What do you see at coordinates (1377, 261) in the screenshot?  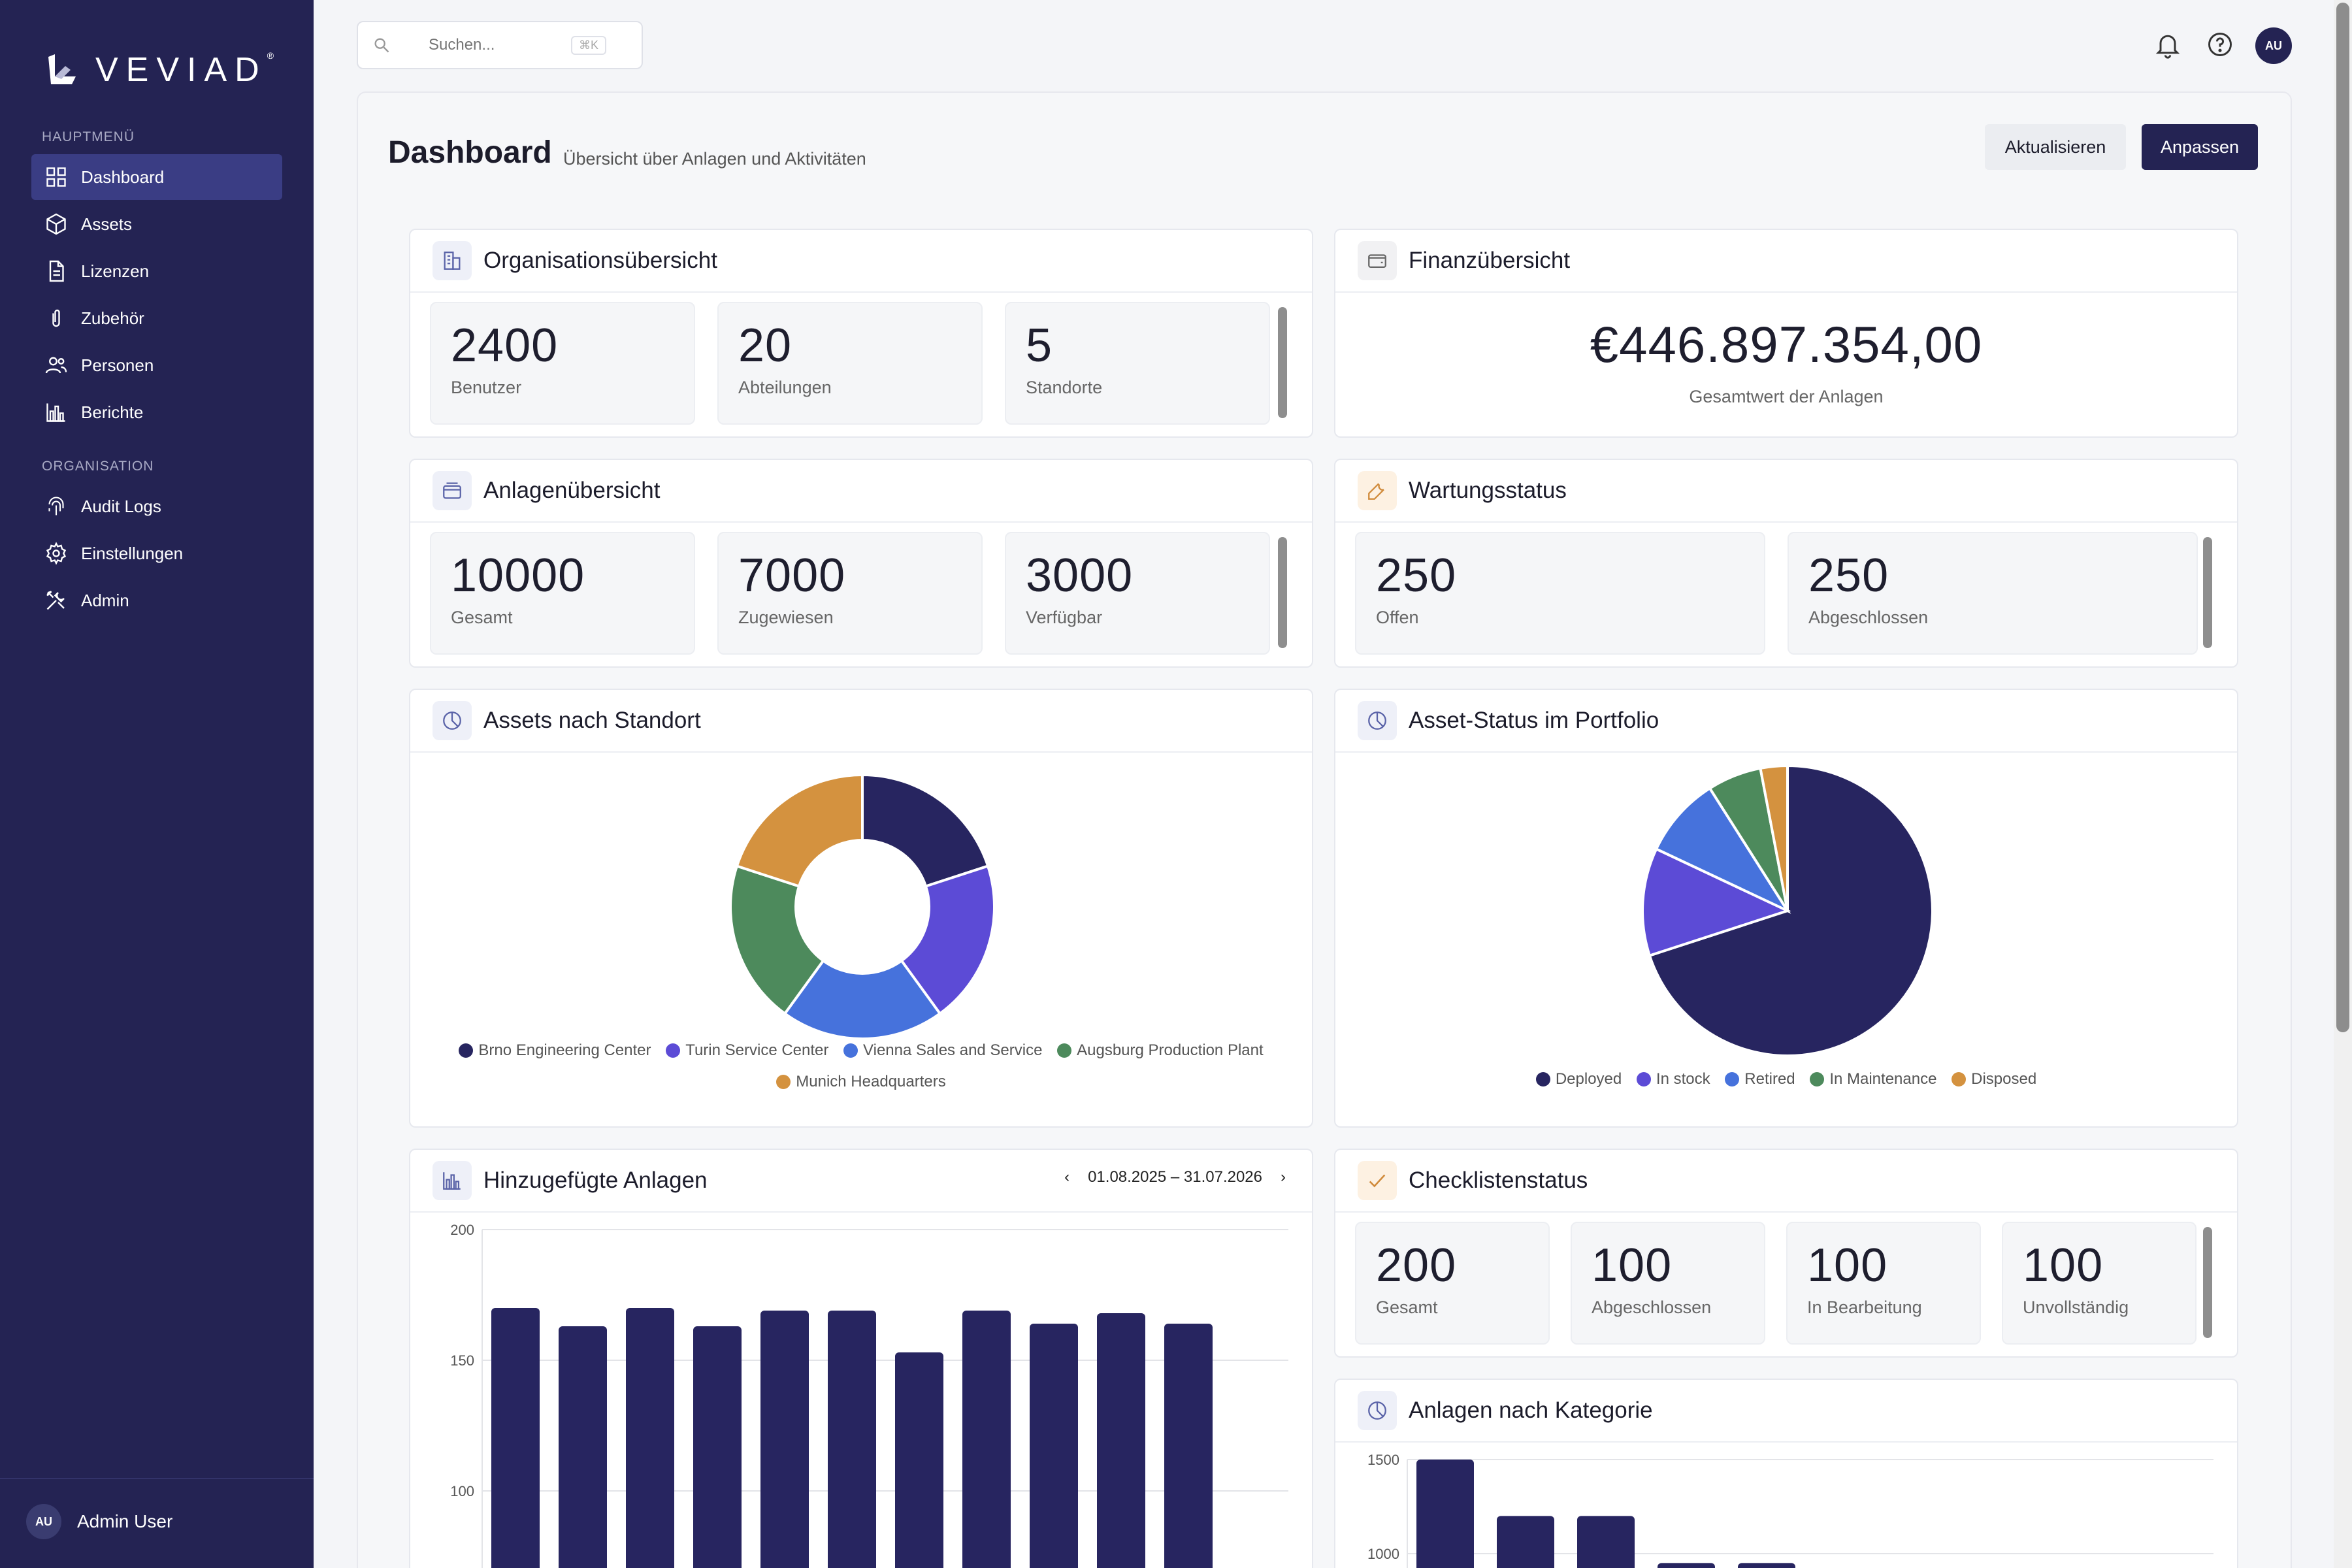 I see `wallet-icon` at bounding box center [1377, 261].